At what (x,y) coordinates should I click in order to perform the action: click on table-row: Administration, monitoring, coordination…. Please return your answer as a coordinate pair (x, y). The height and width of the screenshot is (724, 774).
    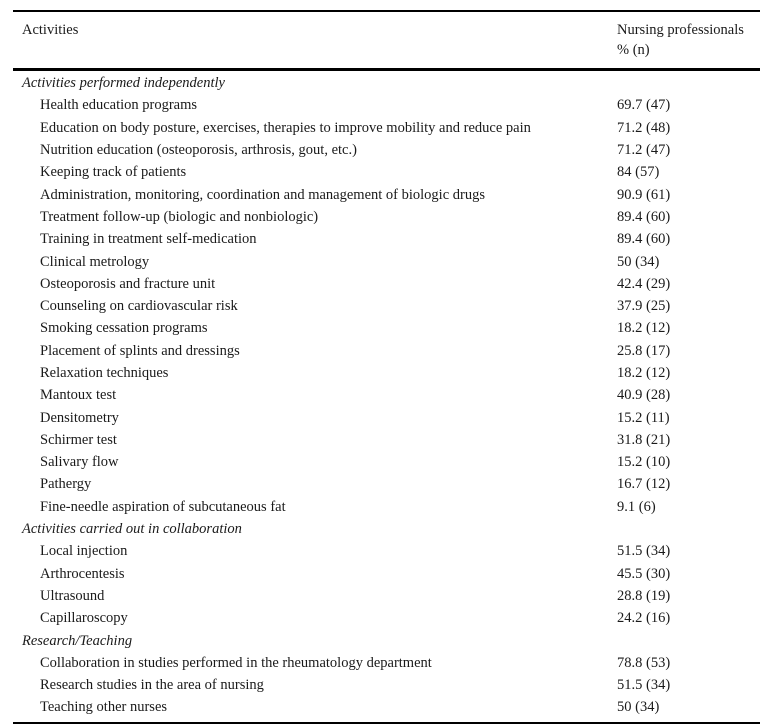
    Looking at the image, I should click on (386, 195).